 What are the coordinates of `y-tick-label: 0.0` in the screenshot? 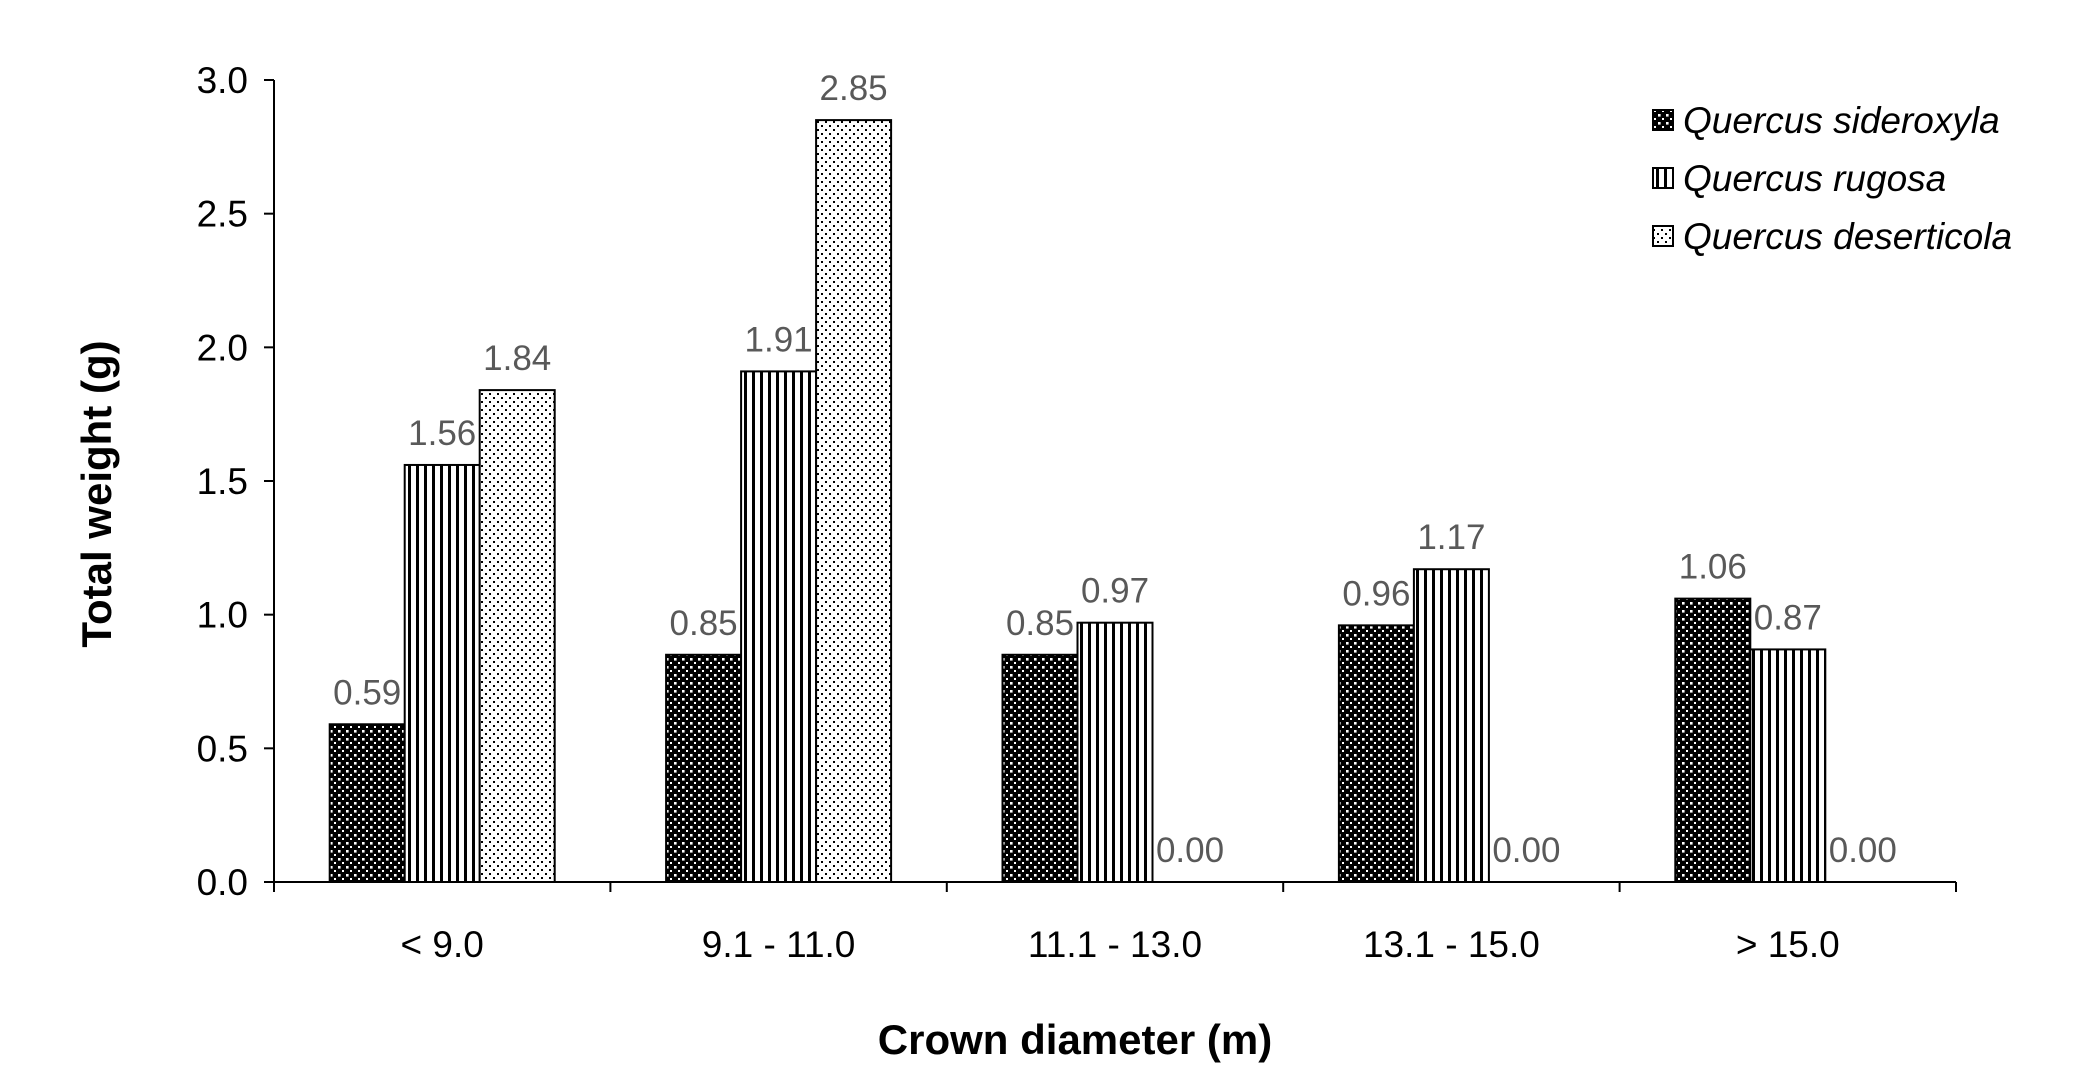 It's located at (222, 882).